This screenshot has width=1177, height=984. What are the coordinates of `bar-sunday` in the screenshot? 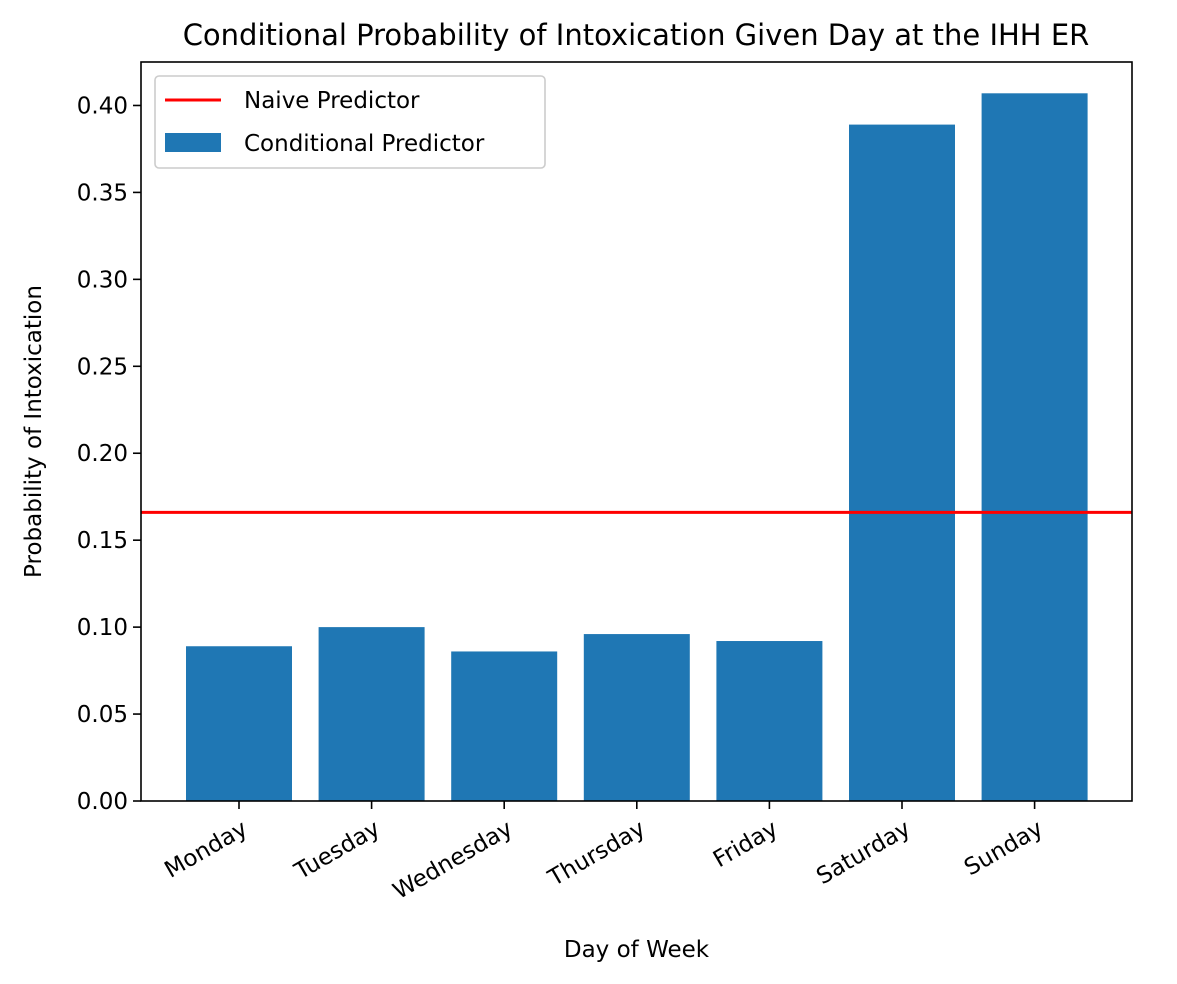 It's located at (1034, 447).